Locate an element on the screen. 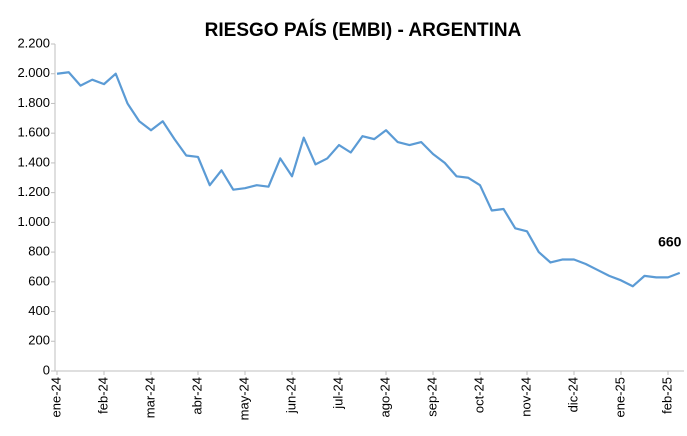 The height and width of the screenshot is (436, 687). x-tick-label: feb-25 is located at coordinates (666, 395).